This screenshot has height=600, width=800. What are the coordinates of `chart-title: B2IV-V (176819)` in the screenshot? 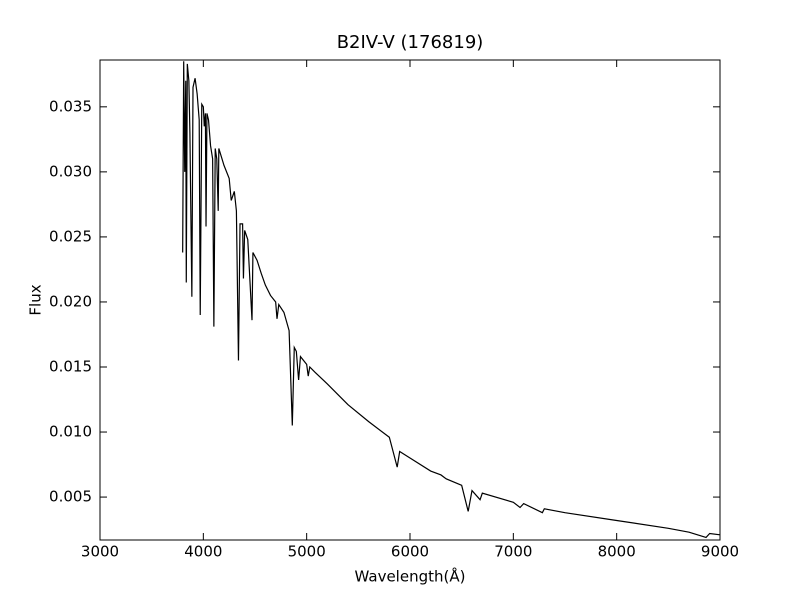 It's located at (410, 42).